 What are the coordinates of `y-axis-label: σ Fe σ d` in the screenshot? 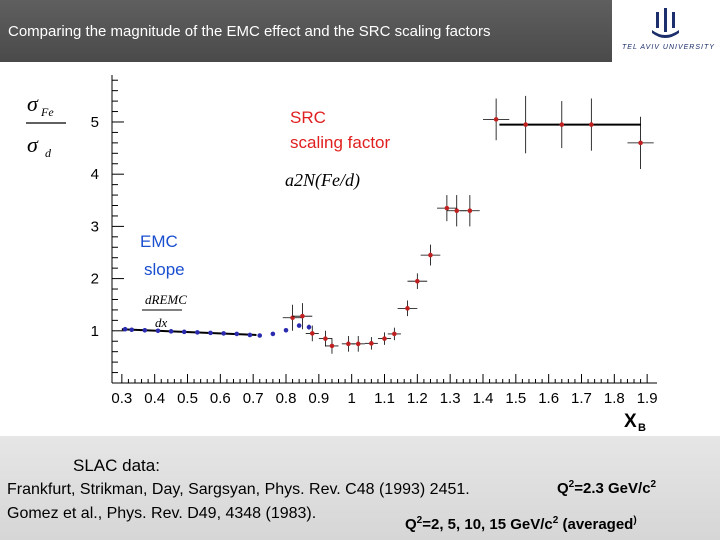 It's located at (46, 125).